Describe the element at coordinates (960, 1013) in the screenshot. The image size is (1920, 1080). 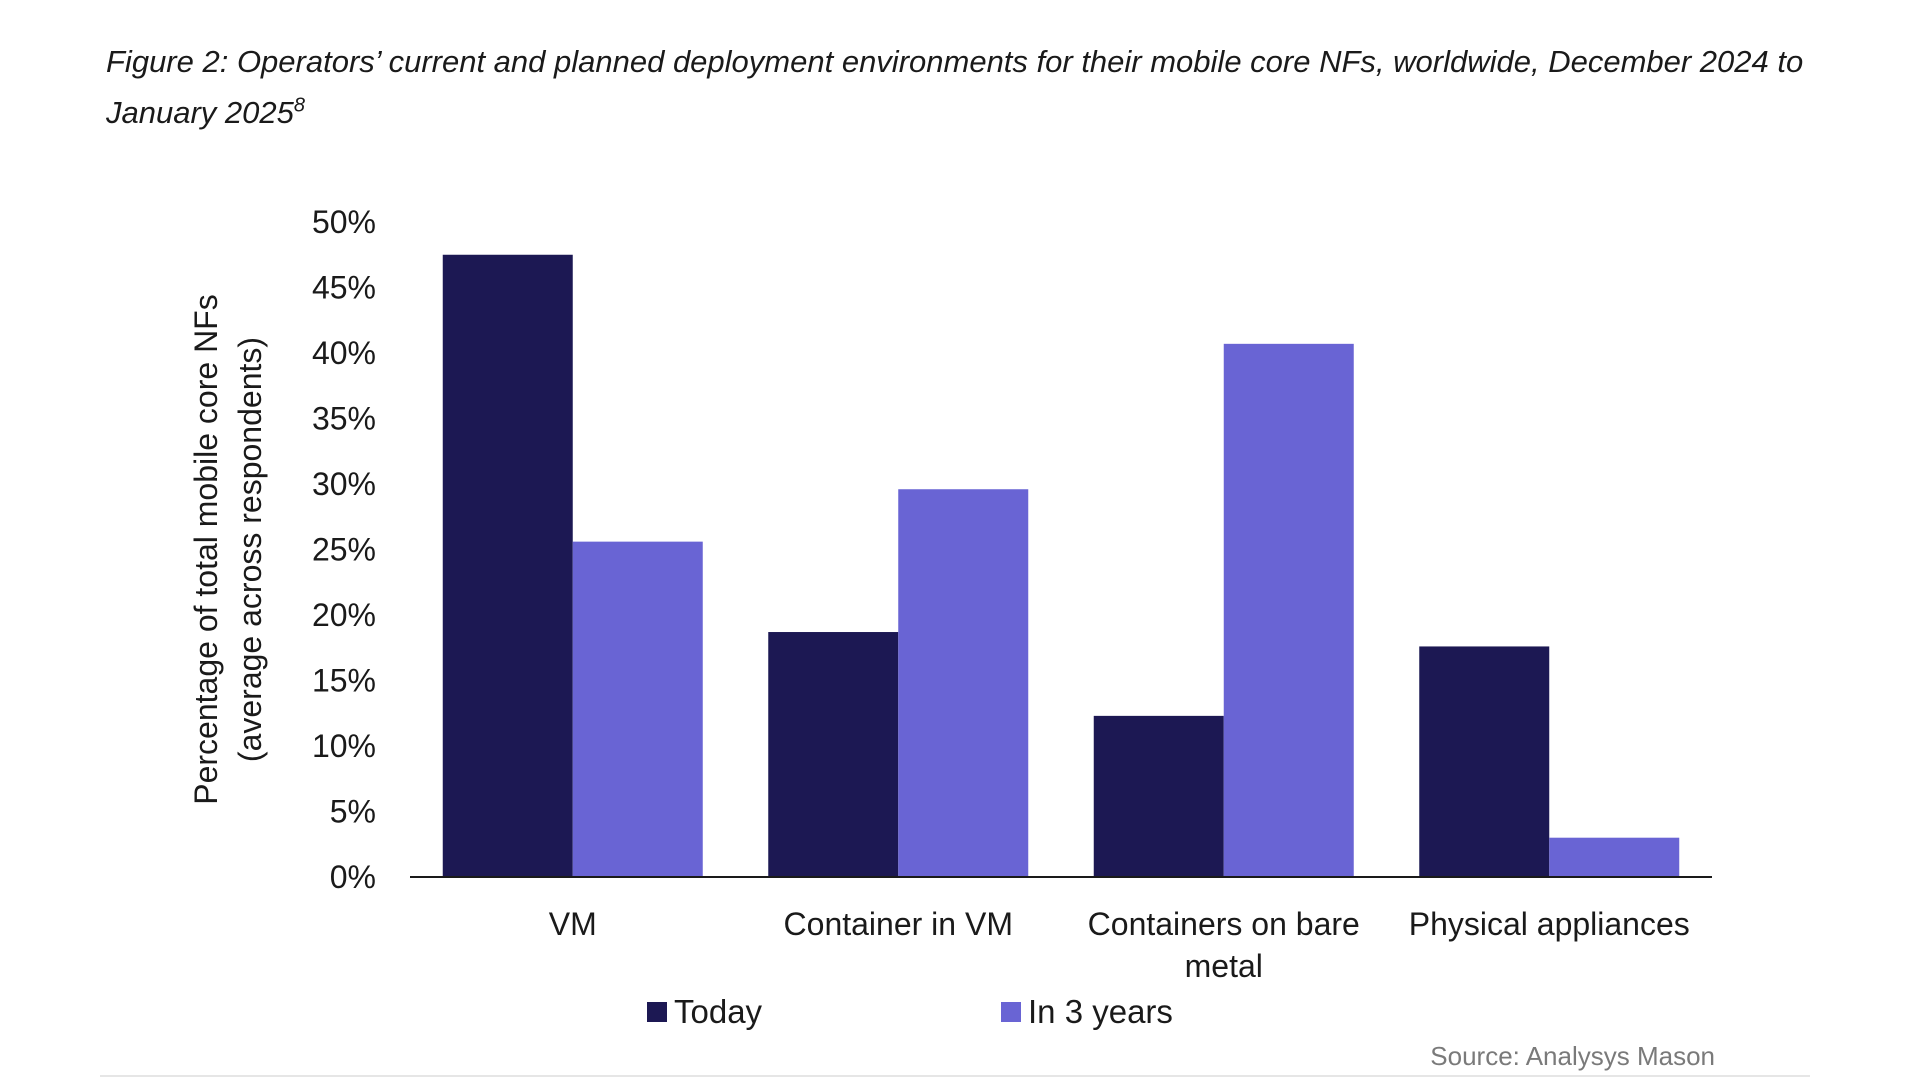
I see `chart-legend: Today In 3 years` at that location.